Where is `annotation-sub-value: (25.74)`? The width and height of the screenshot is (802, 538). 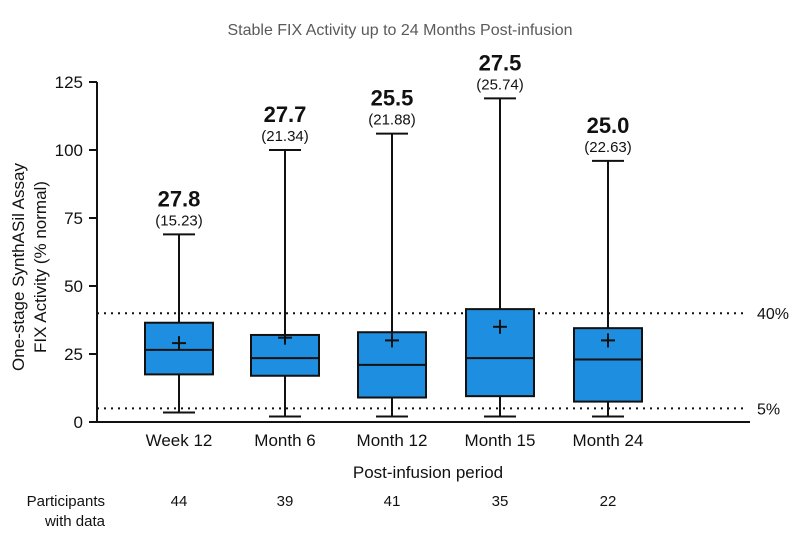 annotation-sub-value: (25.74) is located at coordinates (500, 84).